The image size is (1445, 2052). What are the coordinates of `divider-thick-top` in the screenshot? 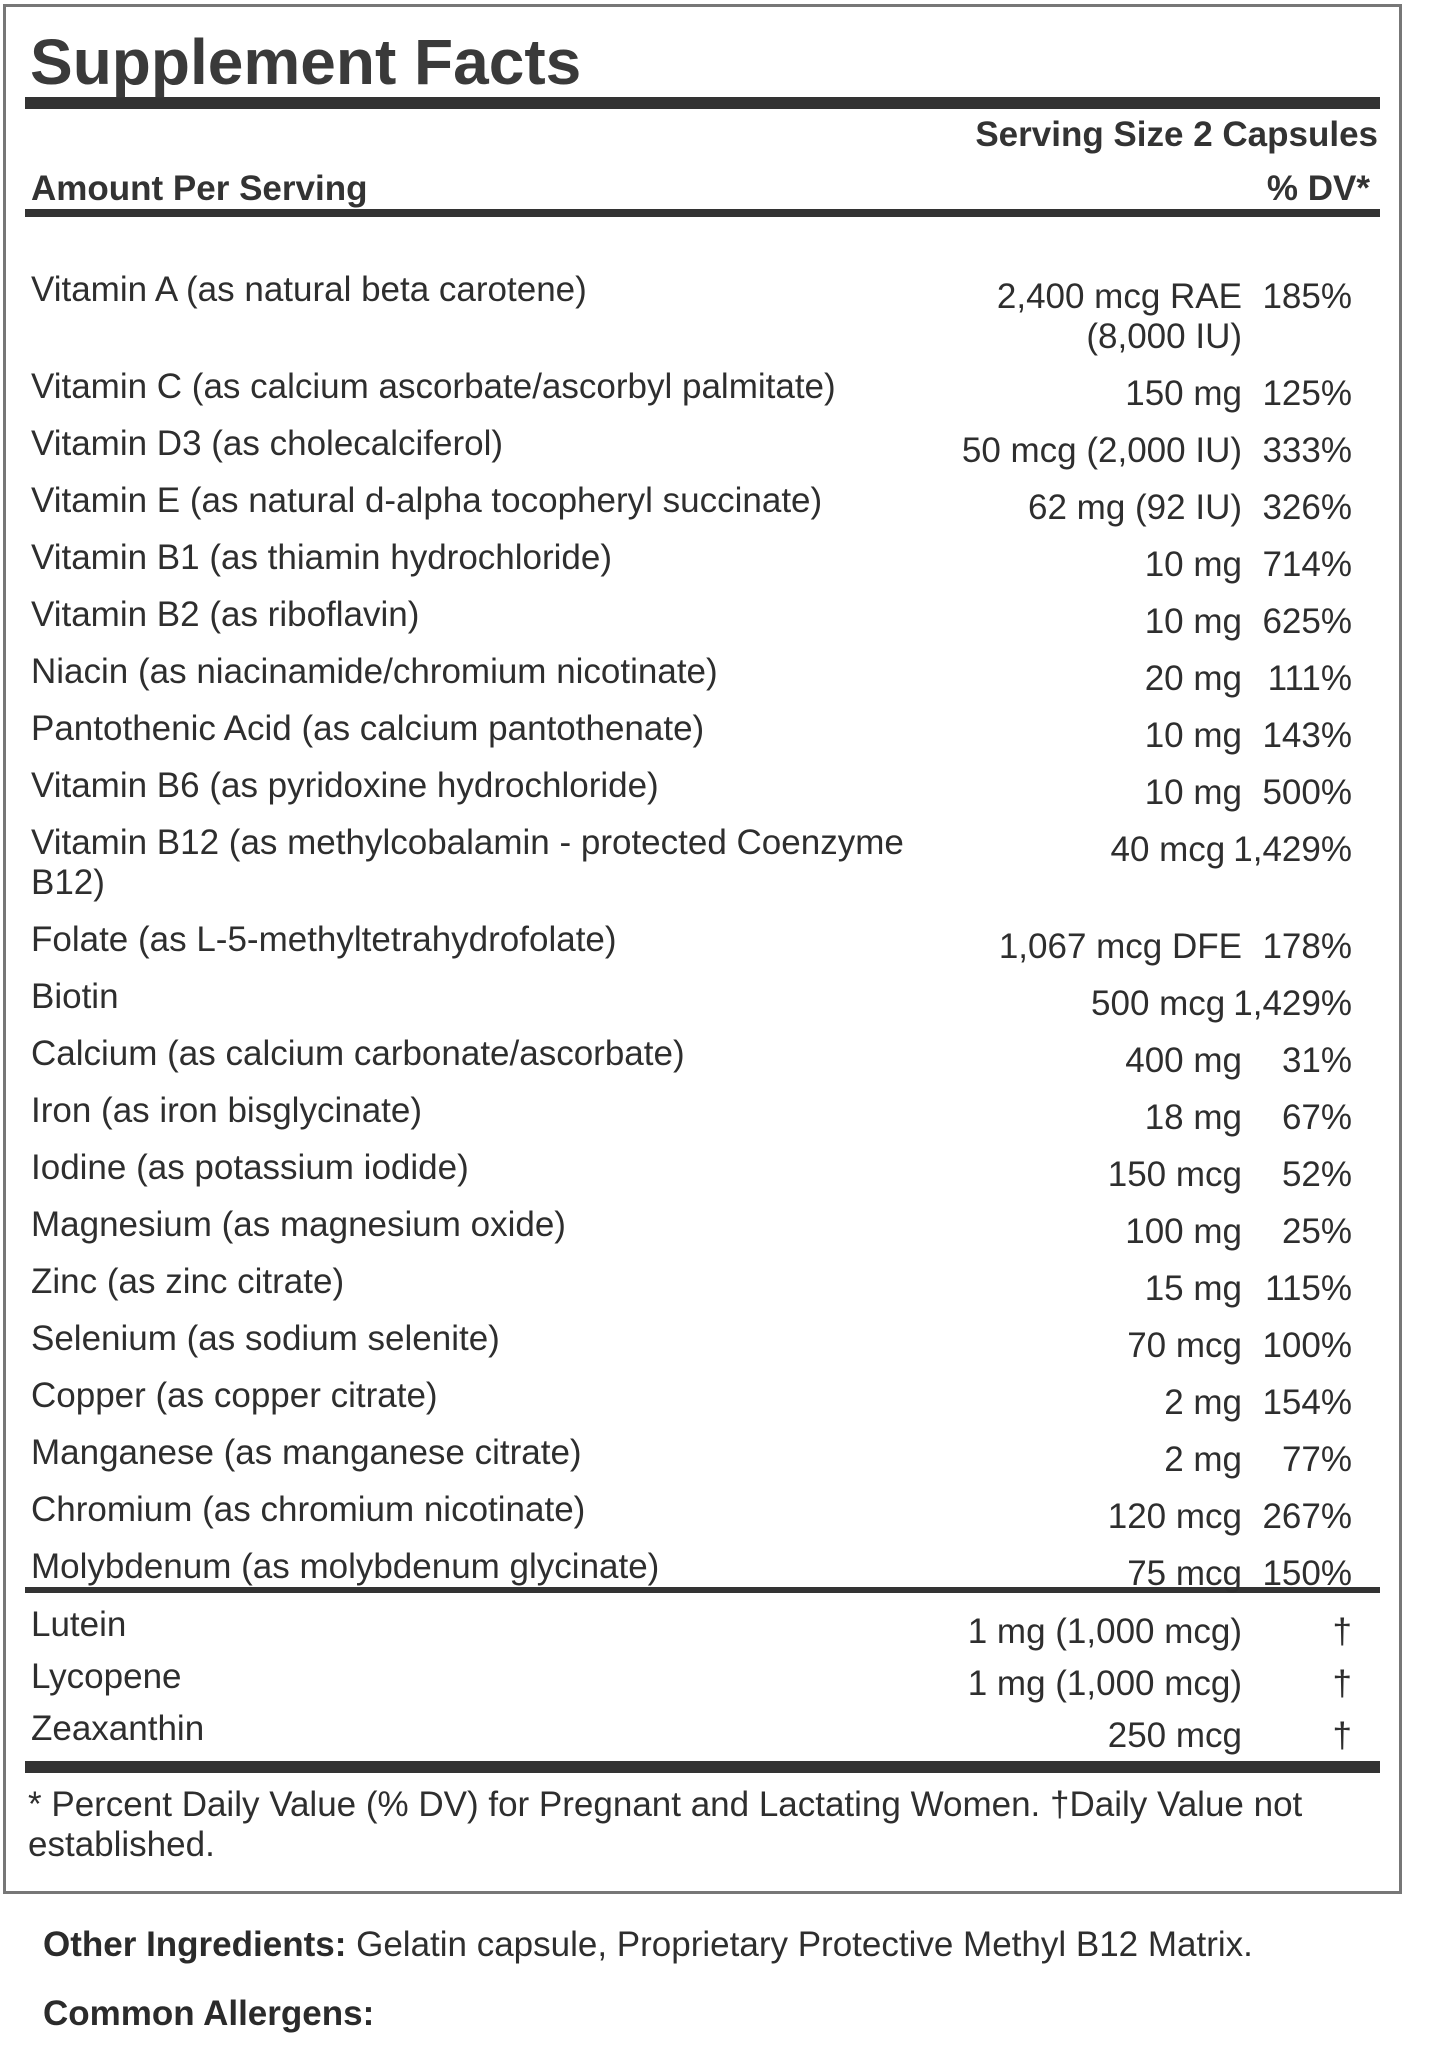 It's located at (702, 103).